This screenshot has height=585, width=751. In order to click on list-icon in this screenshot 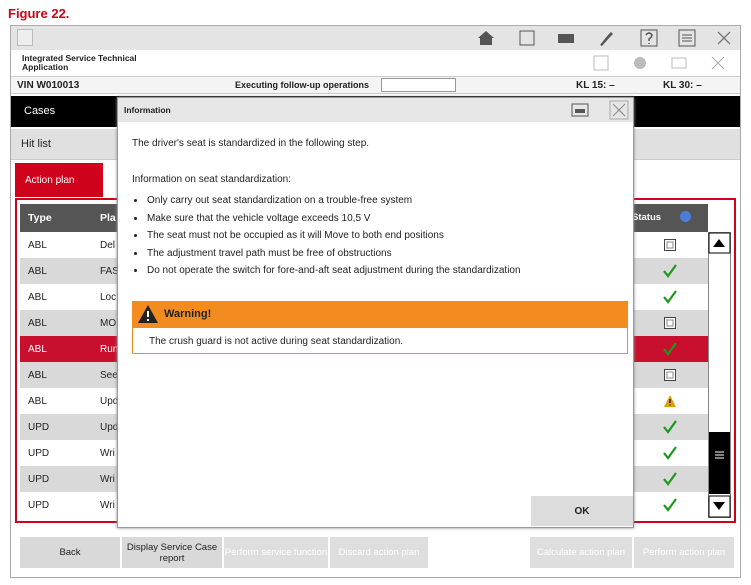, I will do `click(687, 38)`.